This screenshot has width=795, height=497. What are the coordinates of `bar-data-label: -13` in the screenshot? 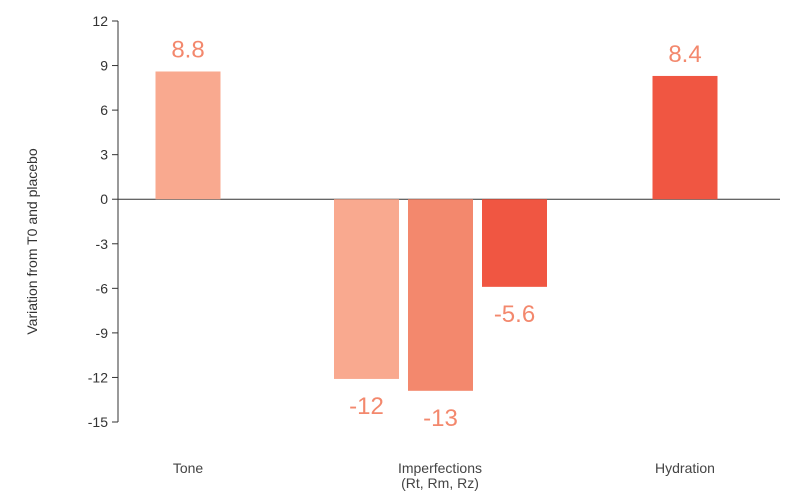 It's located at (440, 418).